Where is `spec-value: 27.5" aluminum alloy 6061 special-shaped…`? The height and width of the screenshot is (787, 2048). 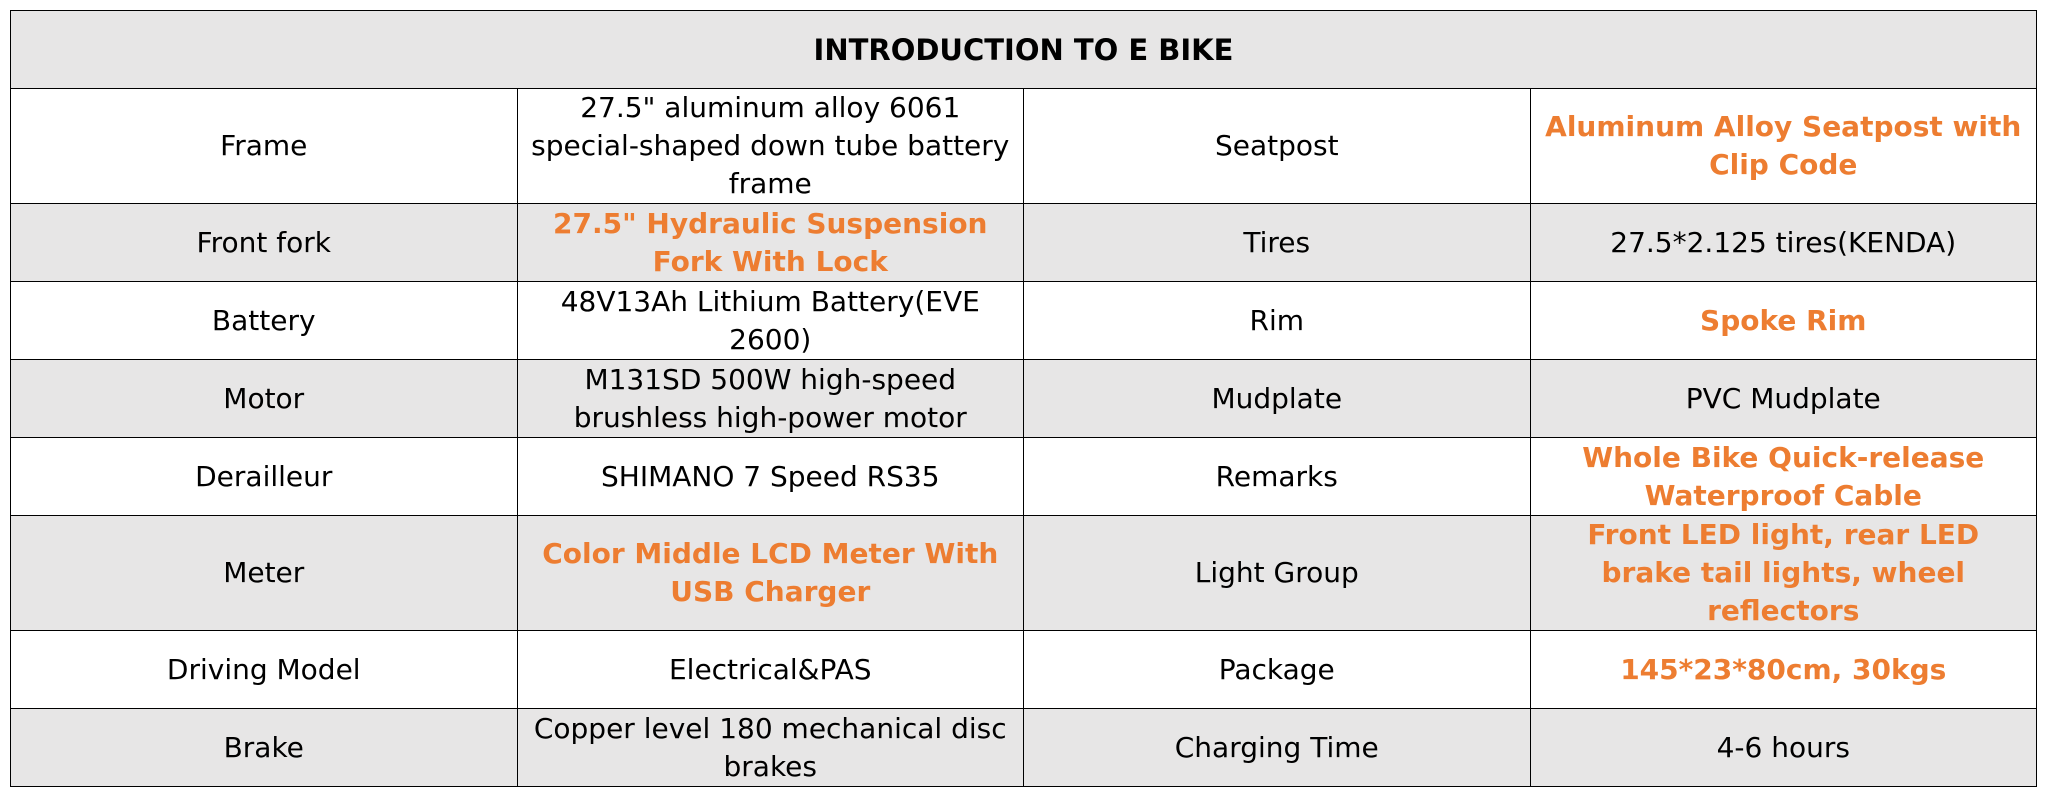 spec-value: 27.5" aluminum alloy 6061 special-shaped… is located at coordinates (770, 146).